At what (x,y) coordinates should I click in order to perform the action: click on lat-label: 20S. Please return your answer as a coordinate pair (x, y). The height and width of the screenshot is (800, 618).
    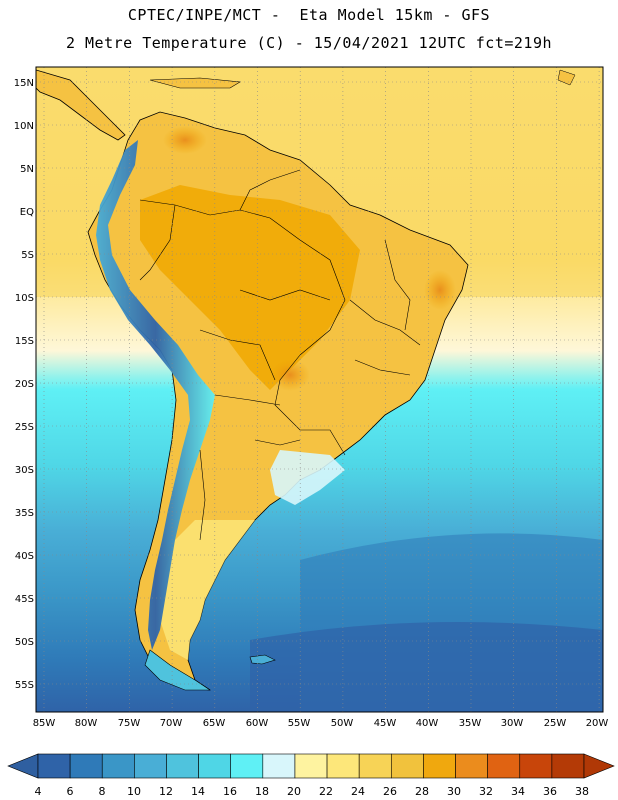
    Looking at the image, I should click on (24, 384).